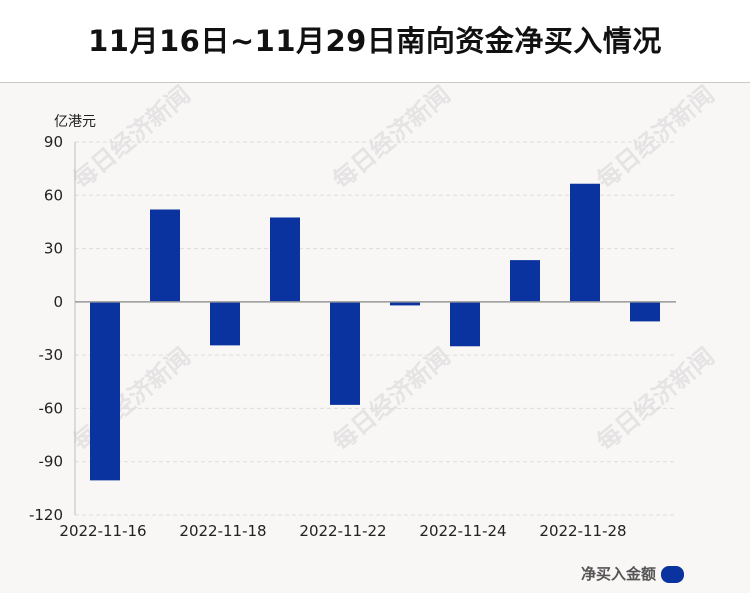 The width and height of the screenshot is (750, 593). I want to click on y-tick-label: -30, so click(51, 355).